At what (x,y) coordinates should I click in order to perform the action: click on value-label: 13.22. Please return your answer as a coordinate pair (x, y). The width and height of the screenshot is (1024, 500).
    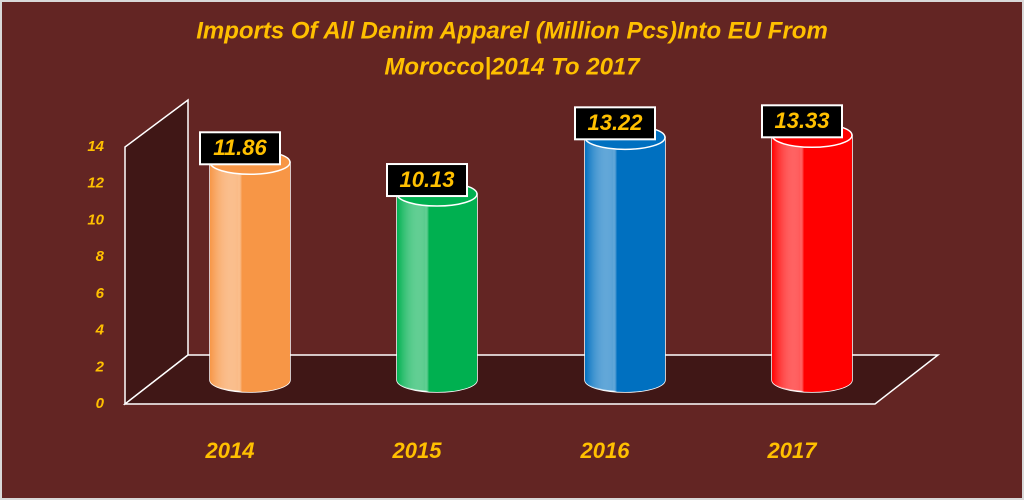
    Looking at the image, I should click on (615, 122).